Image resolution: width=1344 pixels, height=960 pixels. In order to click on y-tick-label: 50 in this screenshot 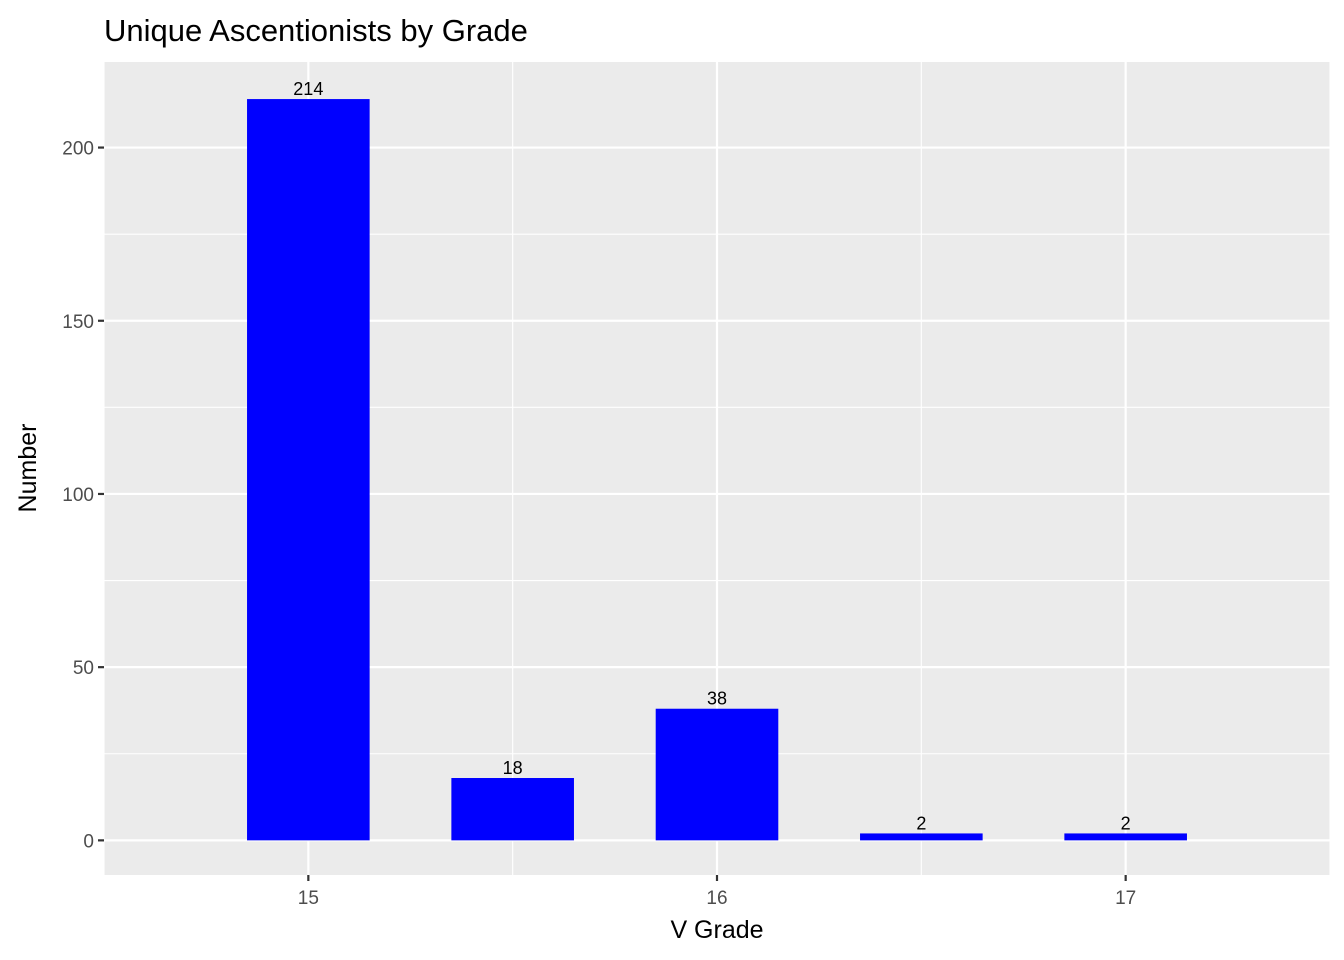, I will do `click(83, 668)`.